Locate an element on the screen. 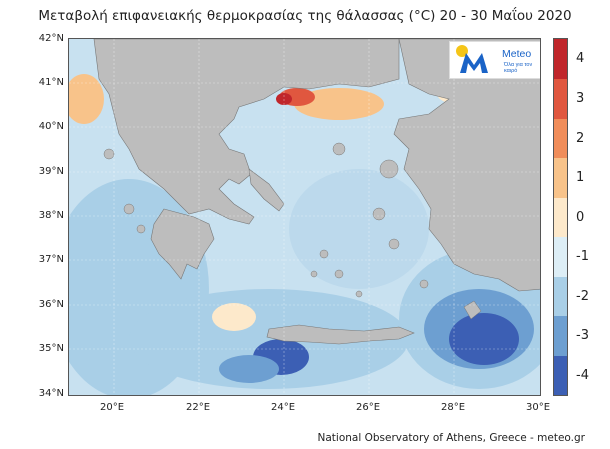  island-kefalonia is located at coordinates (129, 209).